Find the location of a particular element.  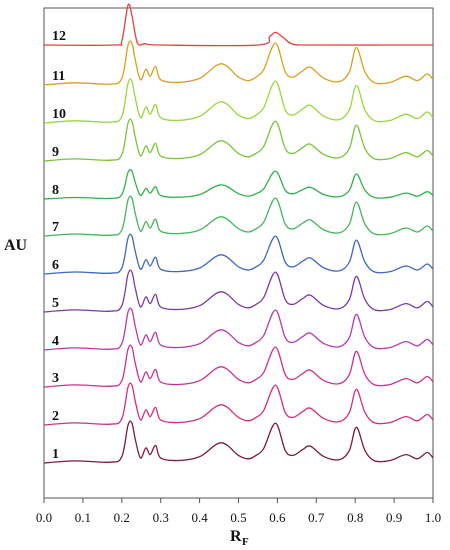

trace-label-9: 9 is located at coordinates (55, 152).